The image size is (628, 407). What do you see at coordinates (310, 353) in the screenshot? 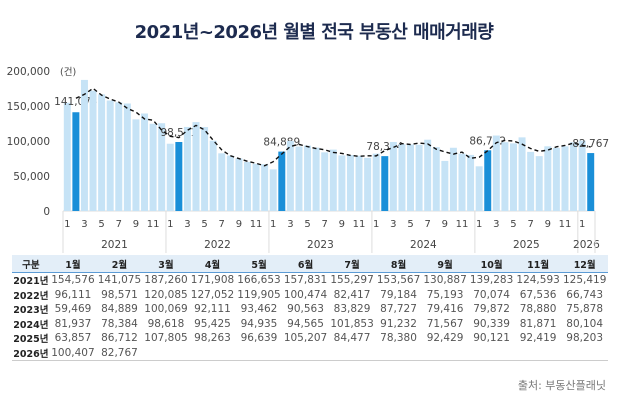
I see `table-row: 2026년 100,407 82,767` at bounding box center [310, 353].